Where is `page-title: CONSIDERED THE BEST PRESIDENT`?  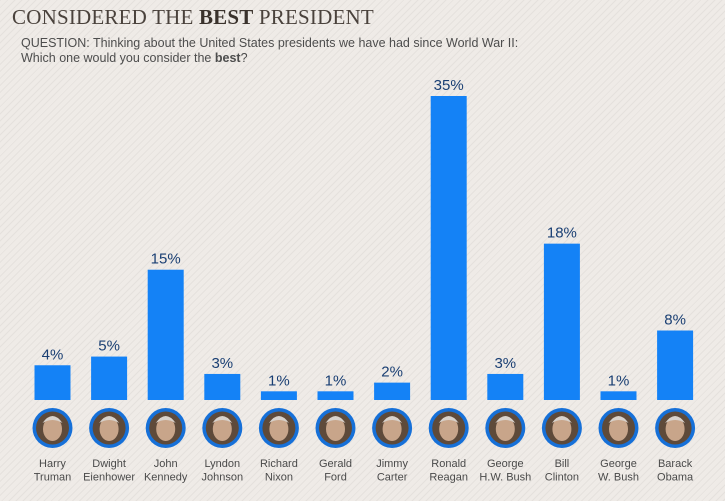
page-title: CONSIDERED THE BEST PRESIDENT is located at coordinates (193, 17).